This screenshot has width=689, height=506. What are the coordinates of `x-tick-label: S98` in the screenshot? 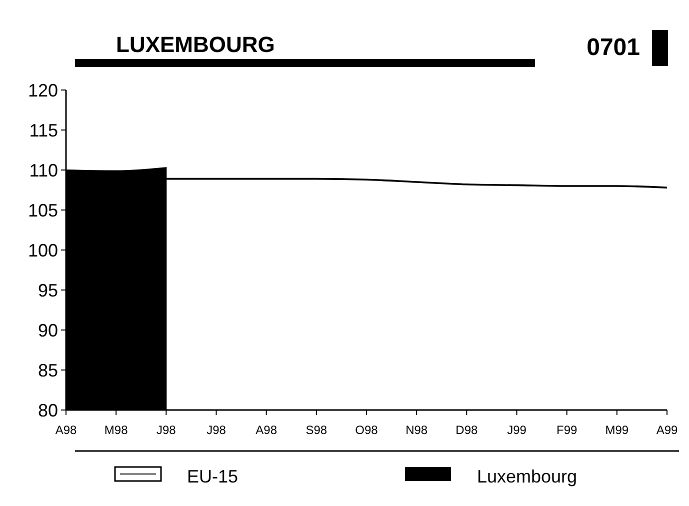 It's located at (317, 430).